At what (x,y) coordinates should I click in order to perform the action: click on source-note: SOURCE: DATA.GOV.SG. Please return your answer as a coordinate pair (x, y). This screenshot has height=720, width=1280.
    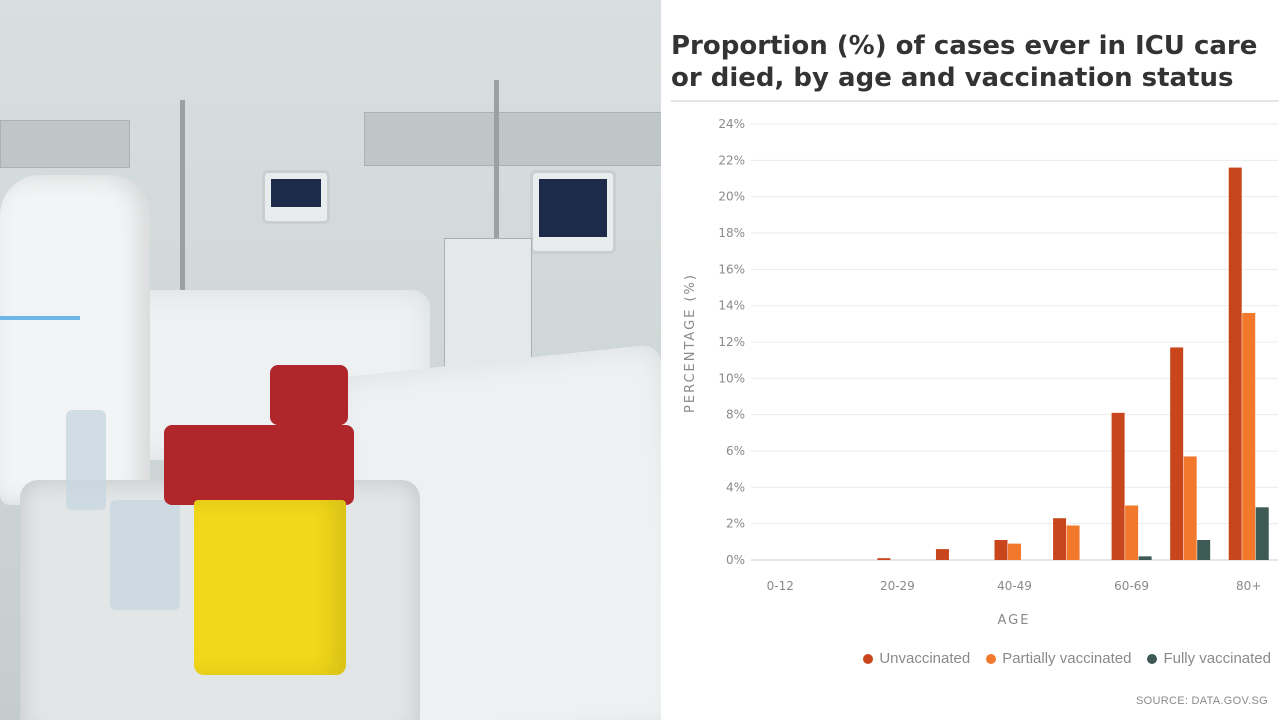
    Looking at the image, I should click on (1201, 701).